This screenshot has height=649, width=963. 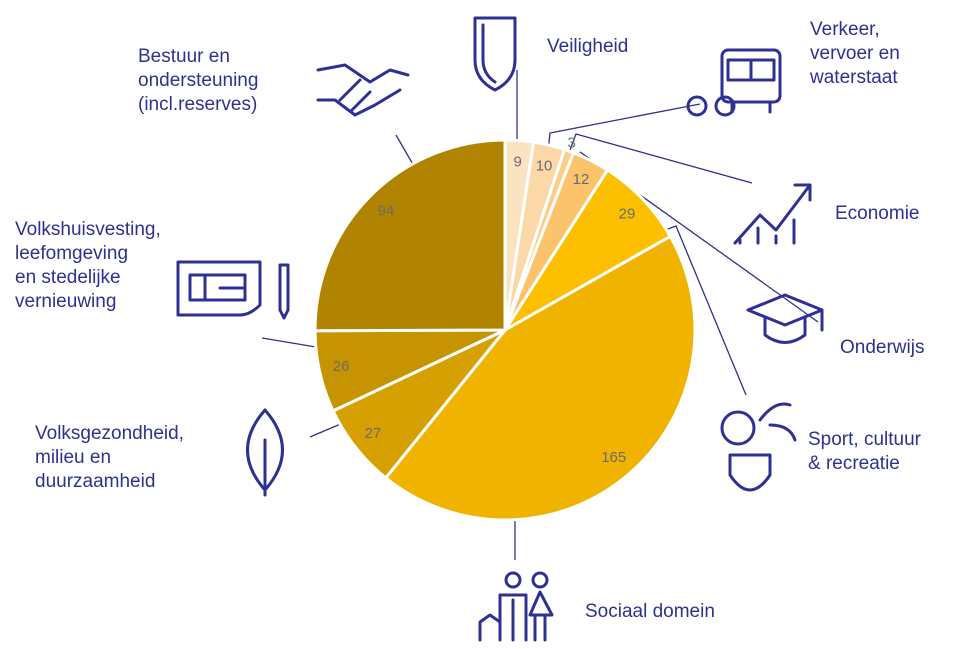 I want to click on category-label: Economie, so click(x=877, y=213).